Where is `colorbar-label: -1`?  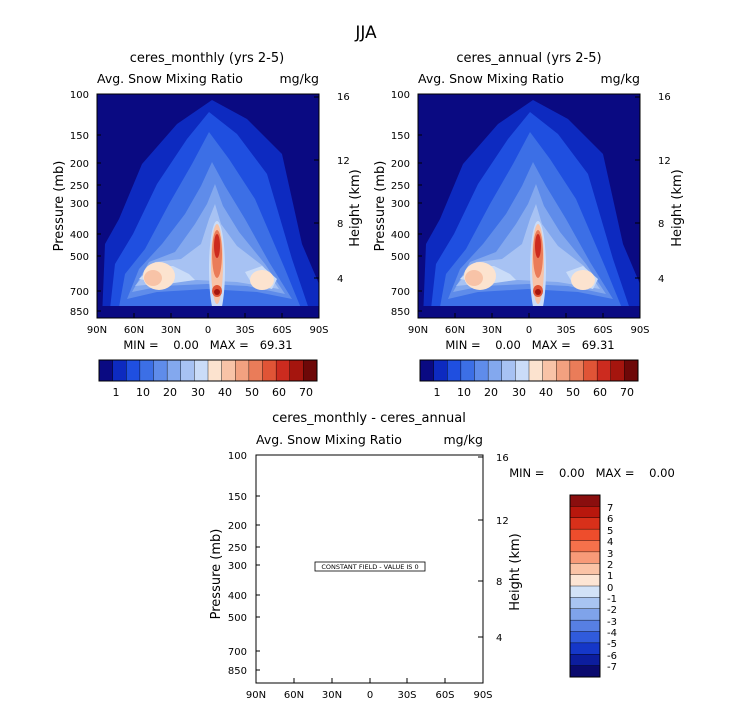
colorbar-label: -1 is located at coordinates (612, 599).